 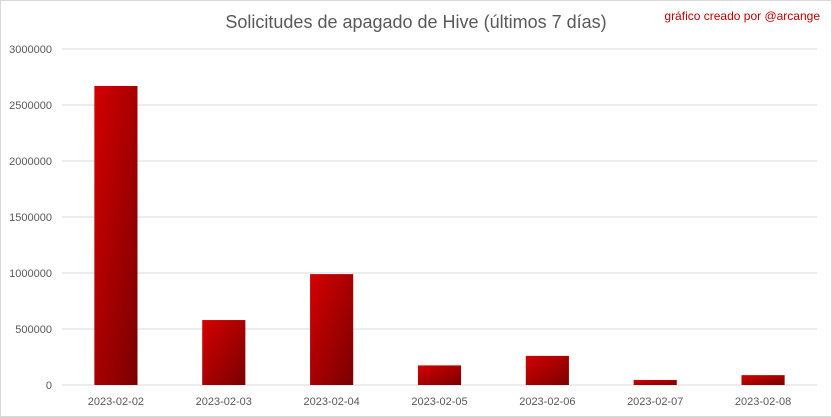 I want to click on y-tick-label: 0, so click(x=49, y=386).